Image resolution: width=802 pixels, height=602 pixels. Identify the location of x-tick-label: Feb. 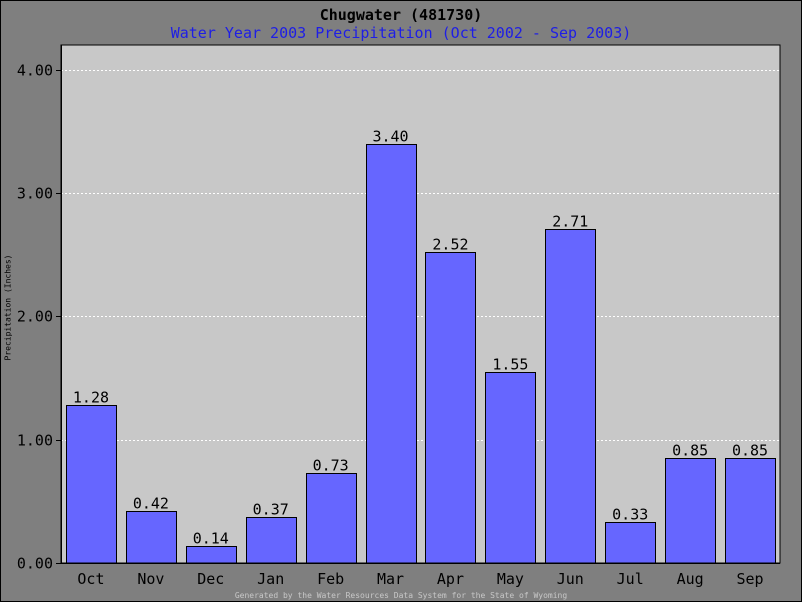
(330, 579).